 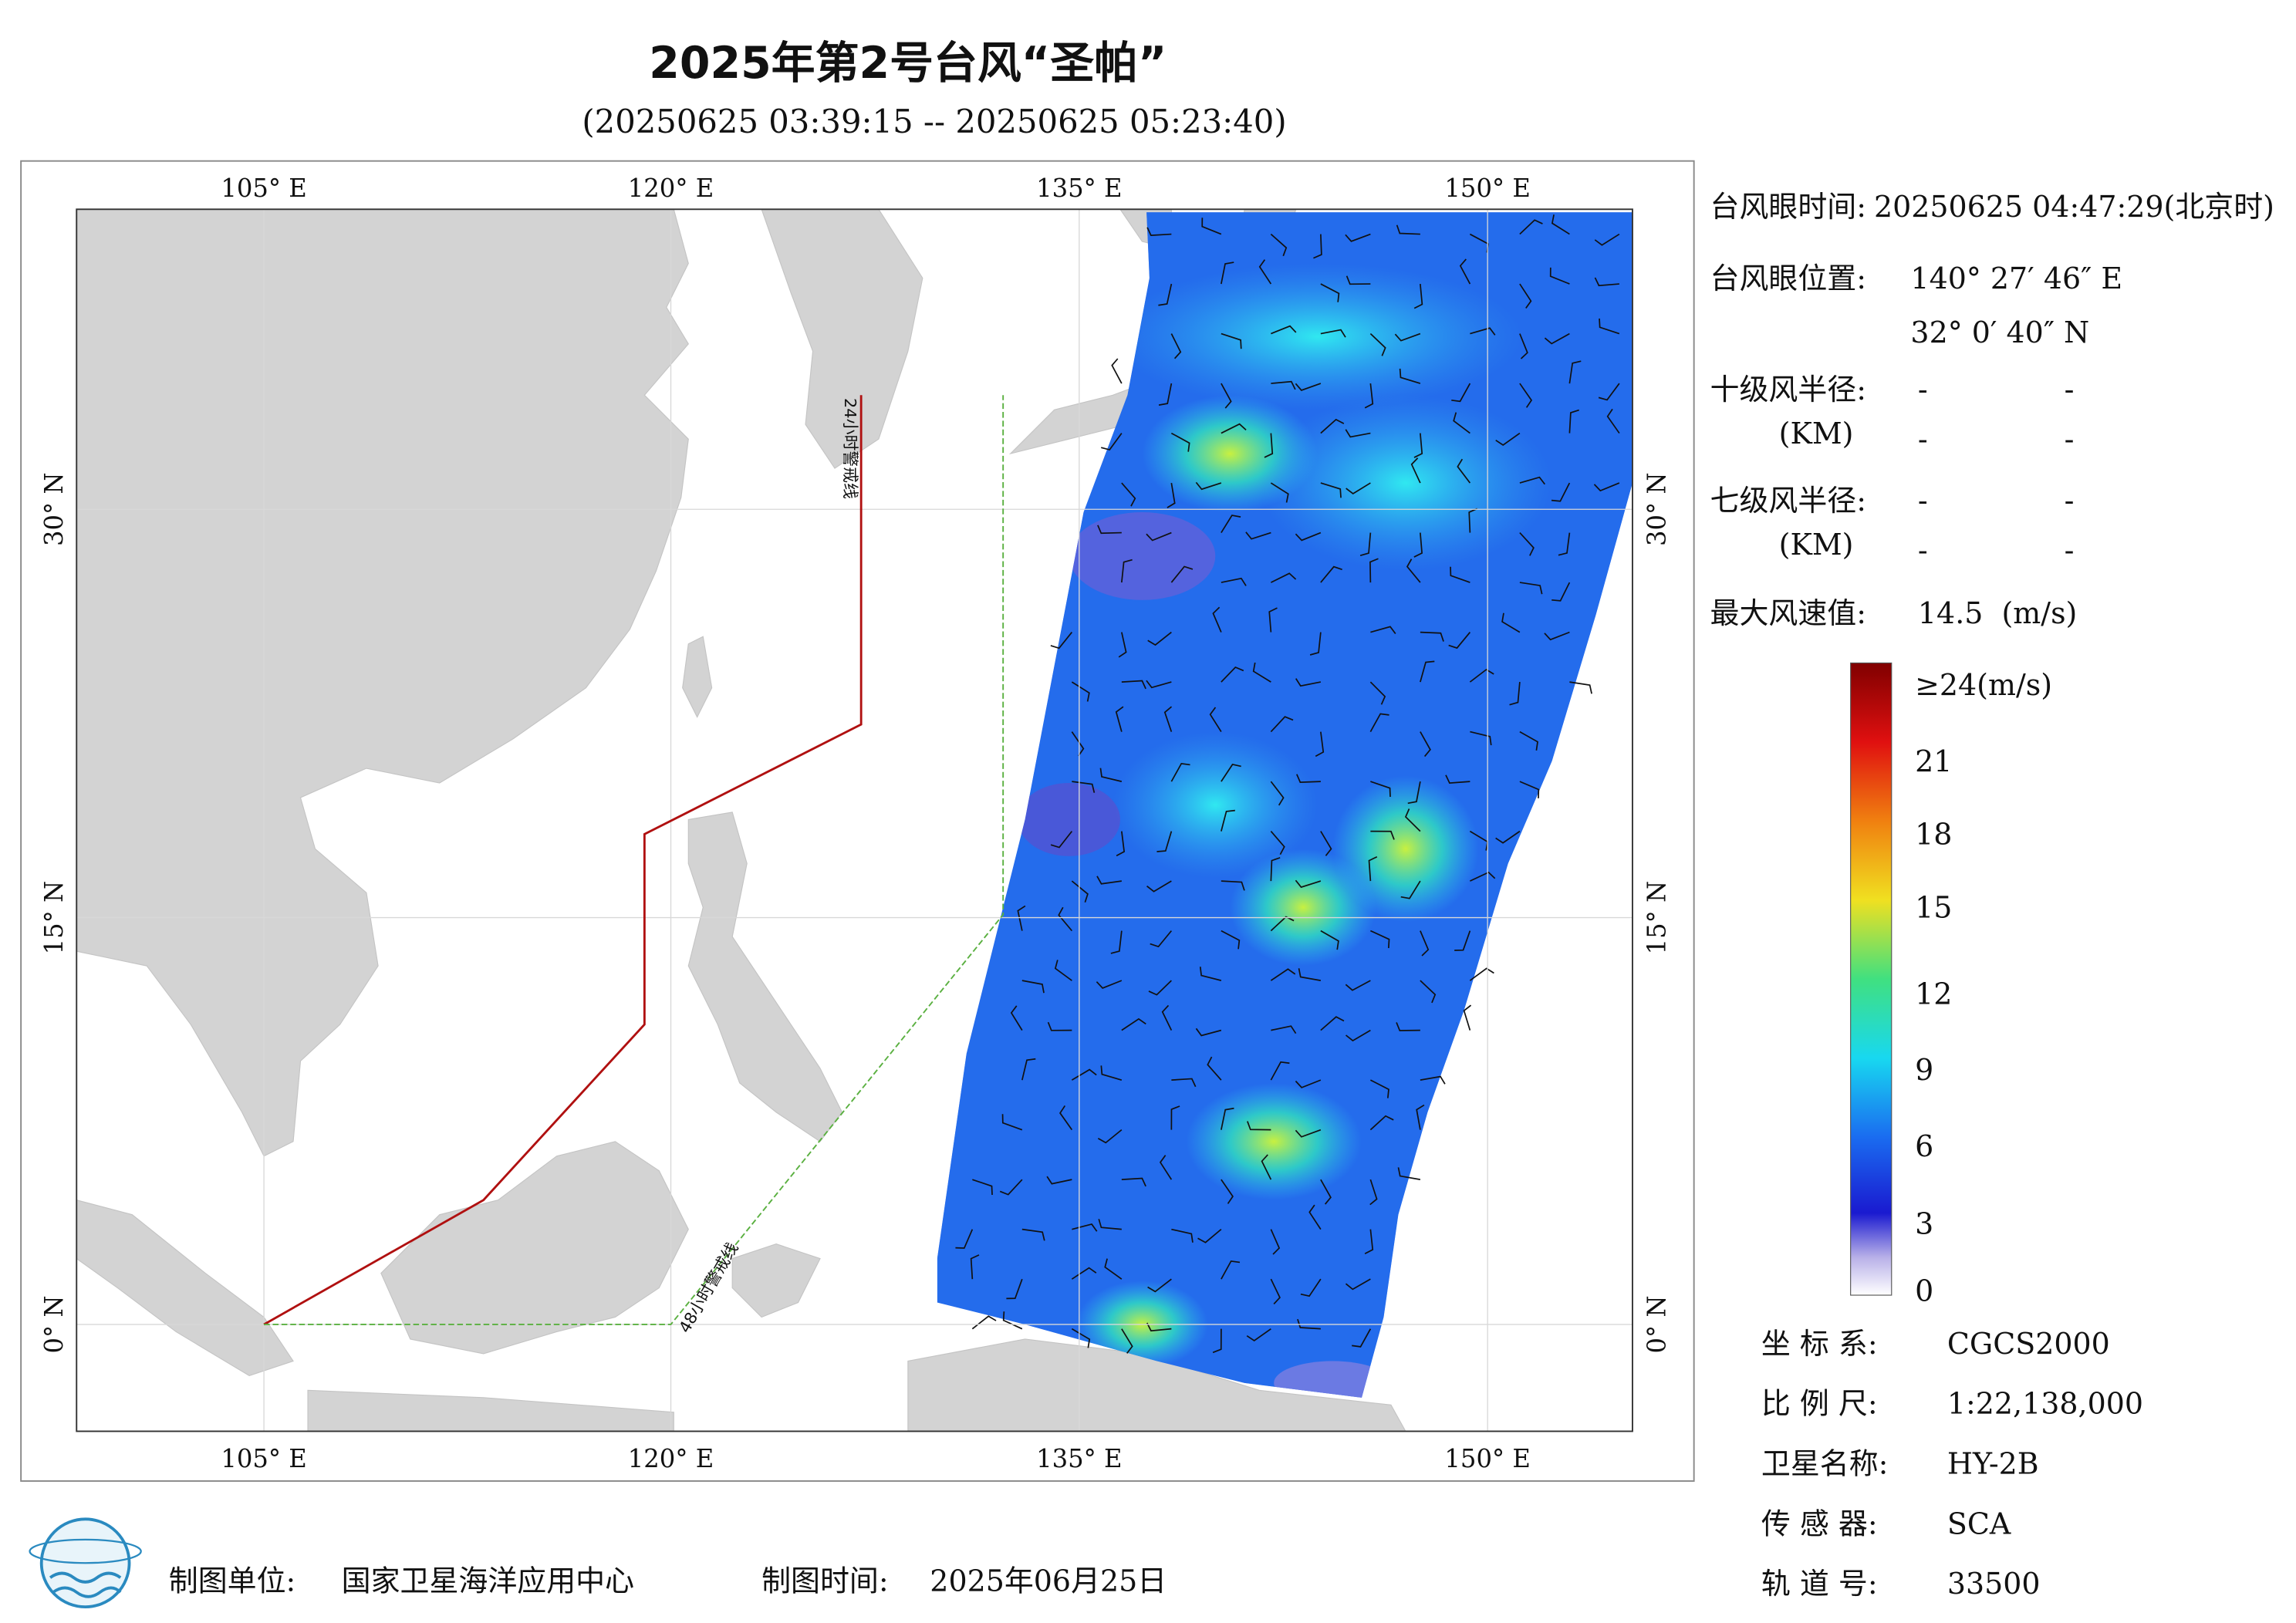 I want to click on lat-label: 0° N, so click(x=1657, y=1324).